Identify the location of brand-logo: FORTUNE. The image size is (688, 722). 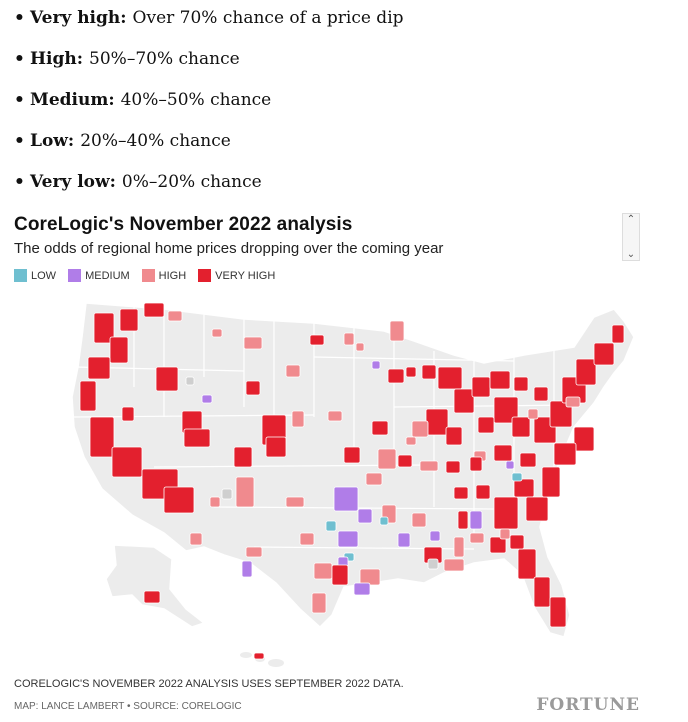
(588, 705).